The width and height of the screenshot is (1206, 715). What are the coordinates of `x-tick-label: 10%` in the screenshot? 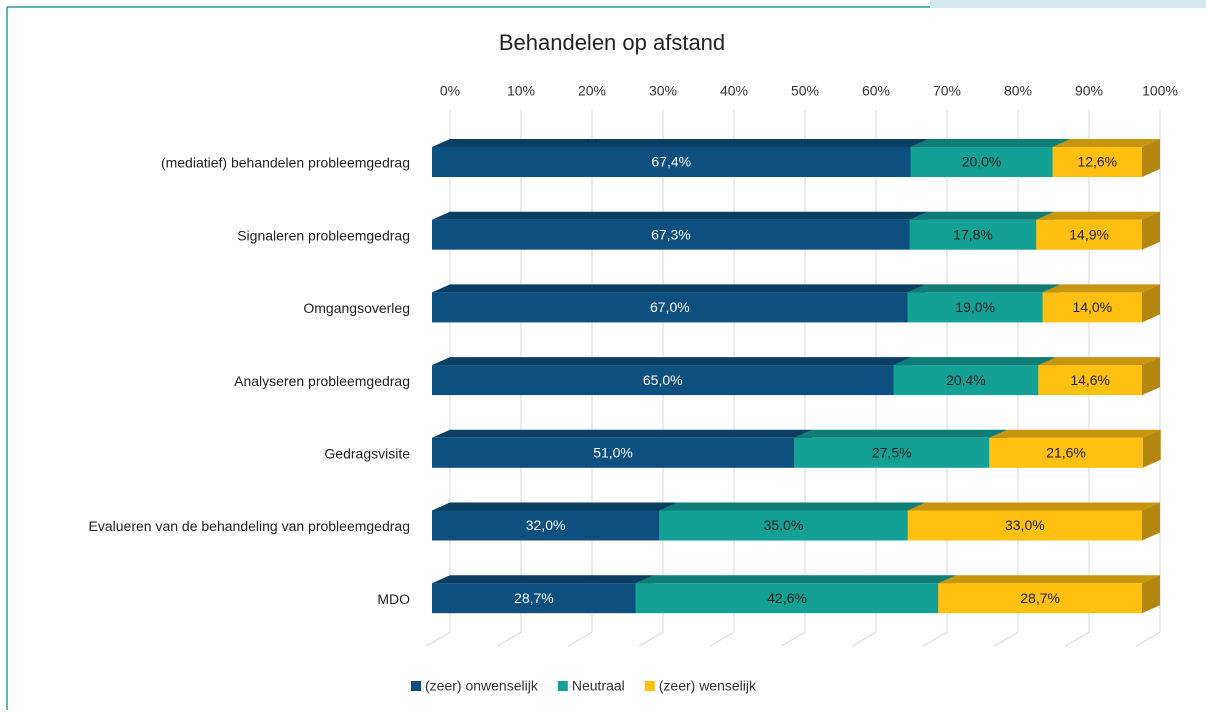 It's located at (521, 91).